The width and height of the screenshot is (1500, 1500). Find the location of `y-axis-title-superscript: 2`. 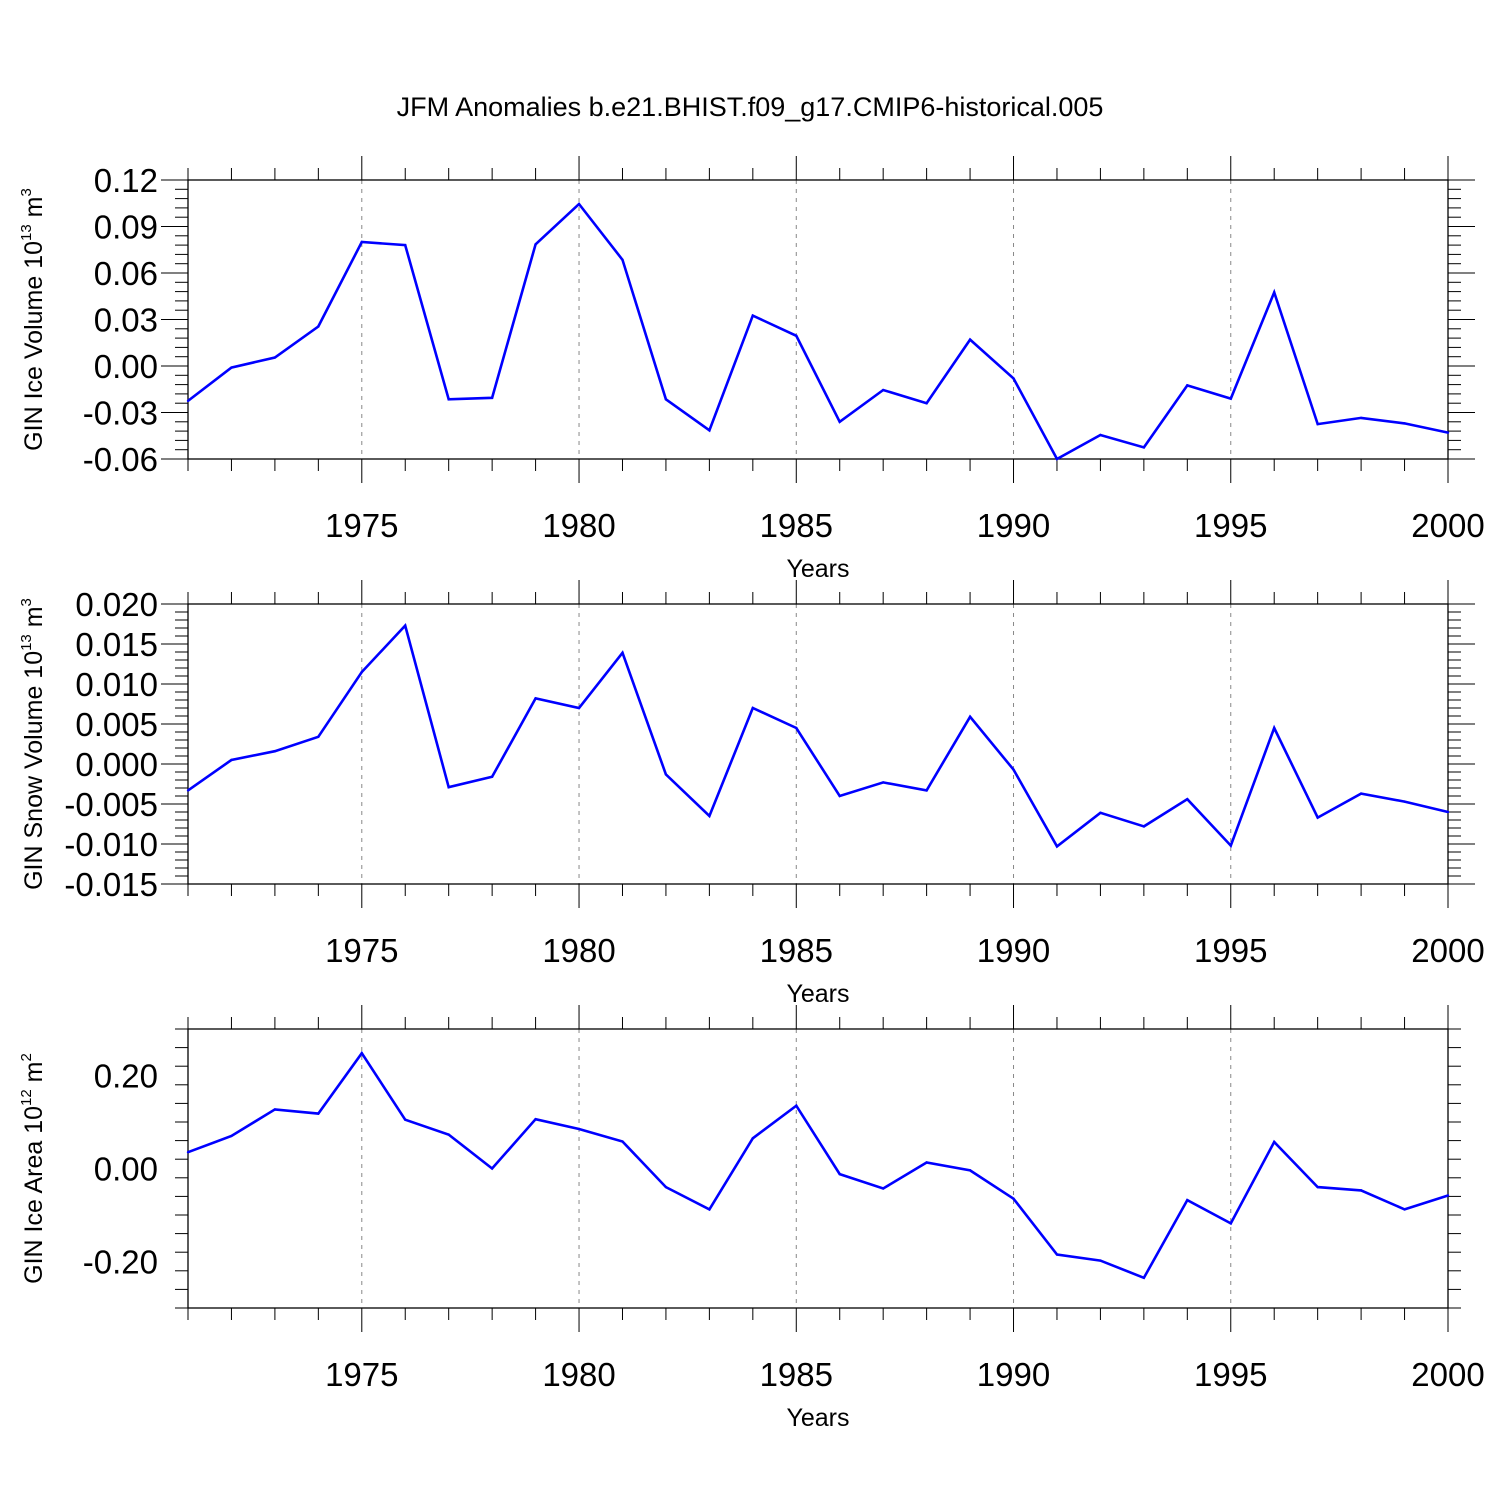

y-axis-title-superscript: 2 is located at coordinates (26, 1057).